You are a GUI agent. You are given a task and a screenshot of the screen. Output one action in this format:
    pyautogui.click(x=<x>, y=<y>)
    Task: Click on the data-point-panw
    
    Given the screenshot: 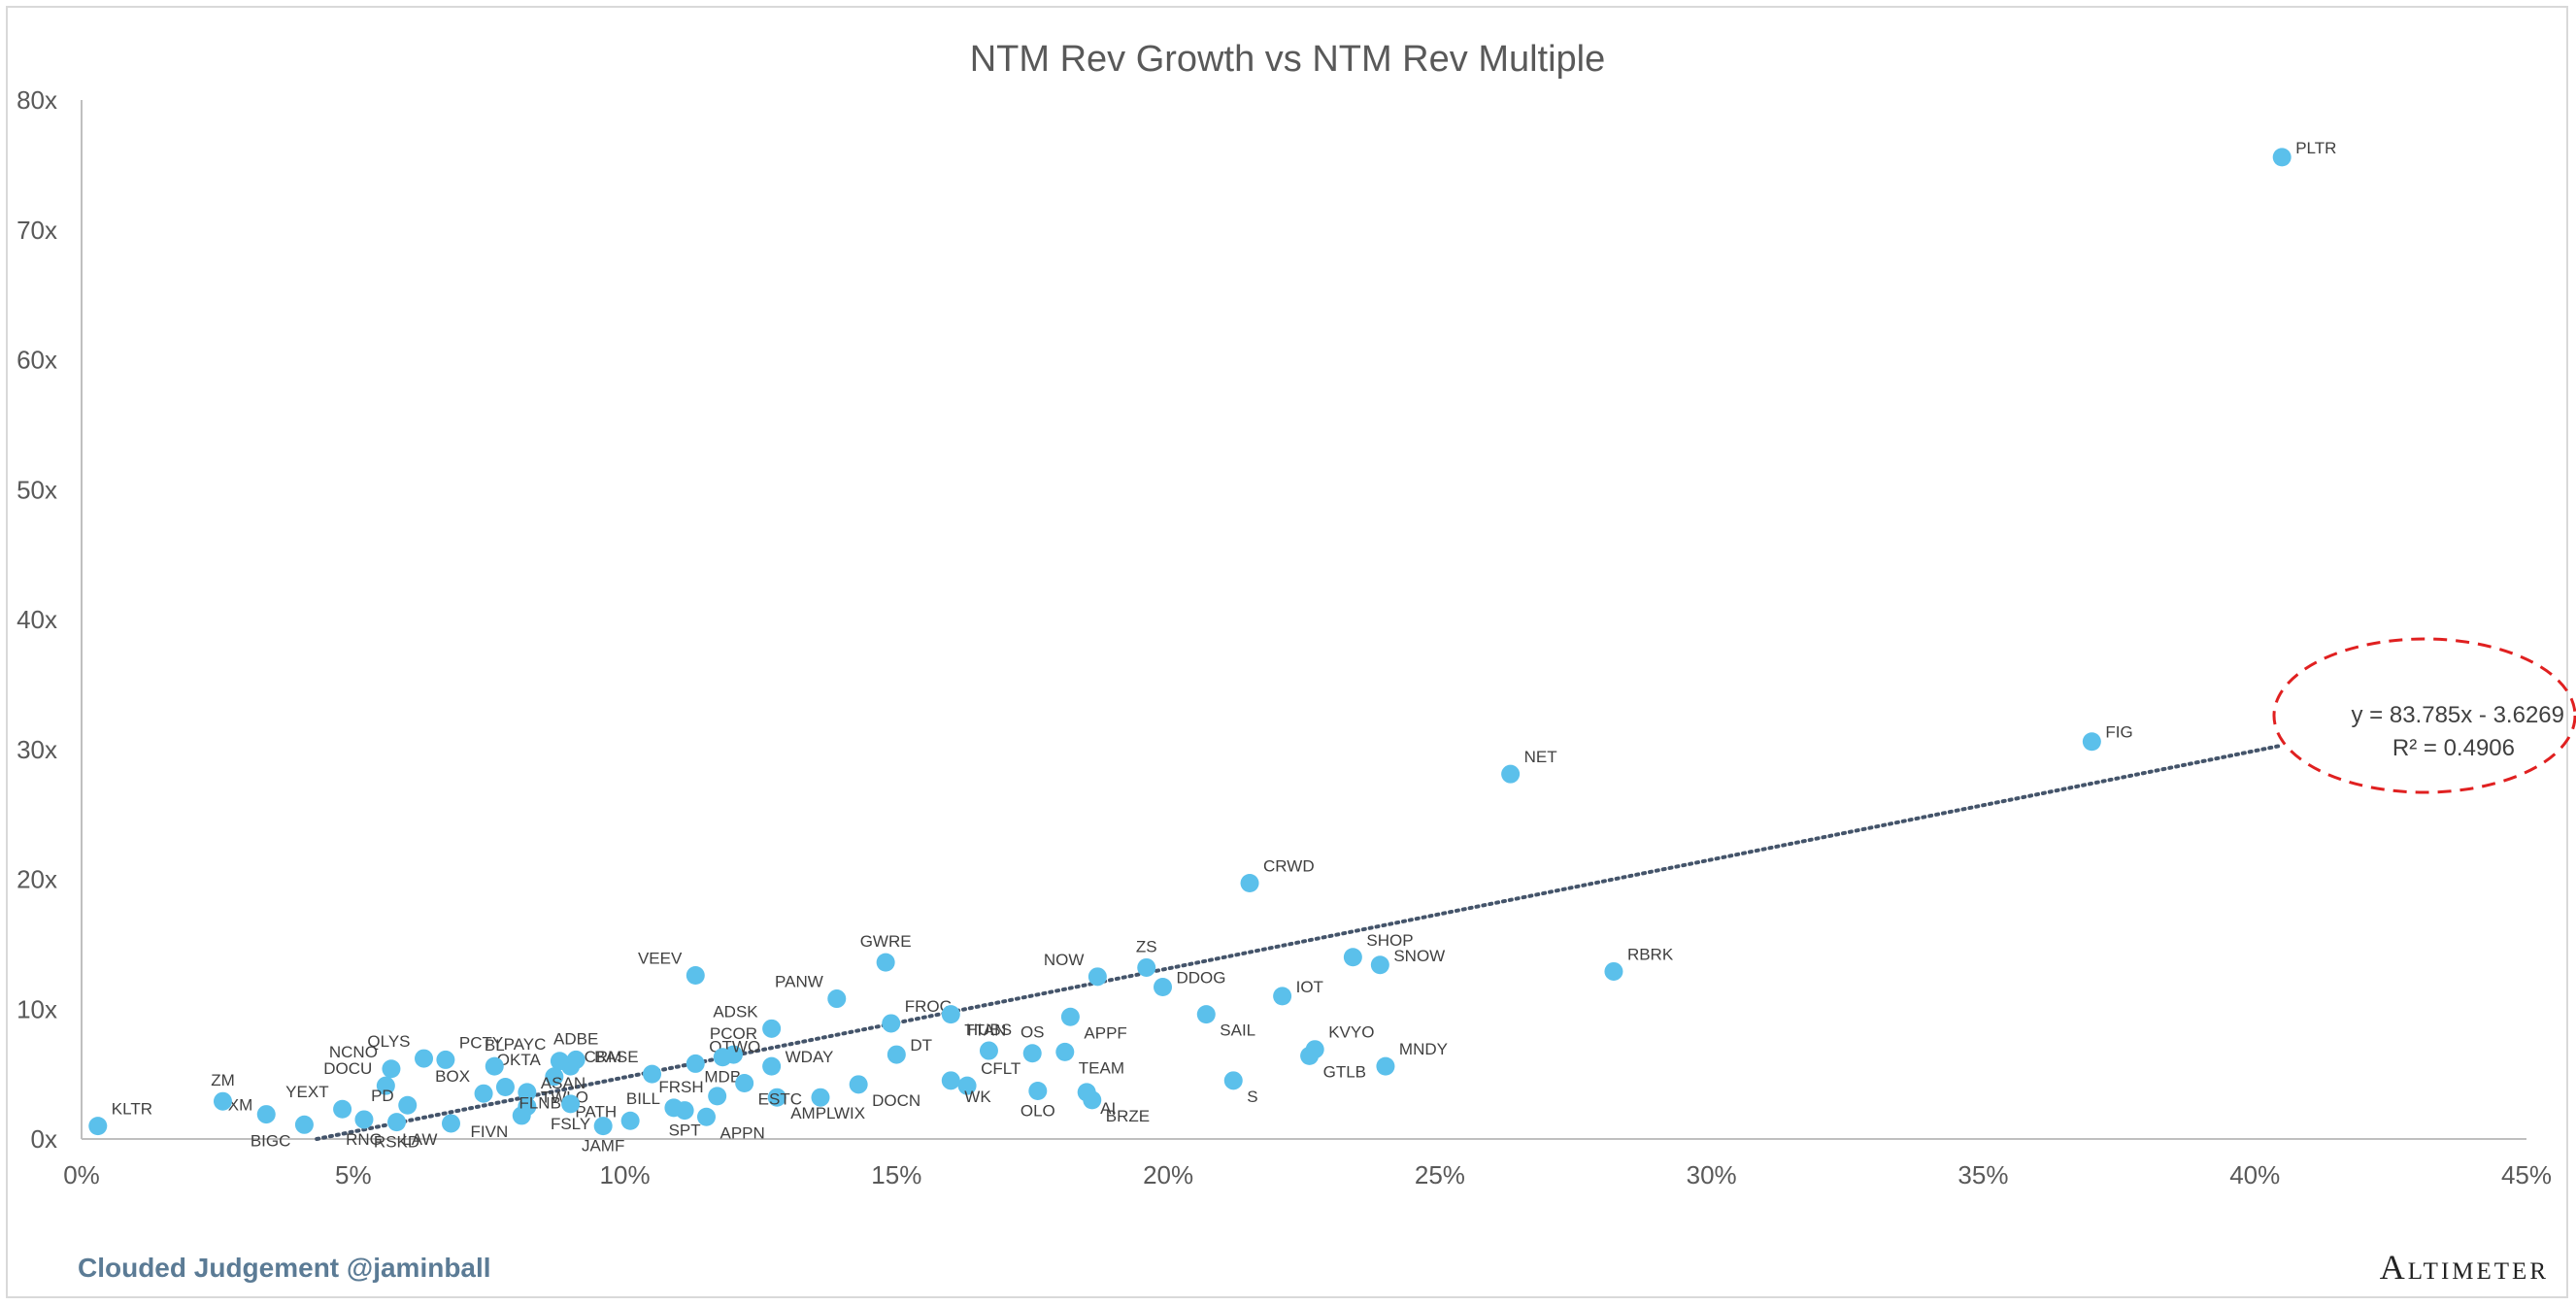 What is the action you would take?
    pyautogui.click(x=837, y=999)
    